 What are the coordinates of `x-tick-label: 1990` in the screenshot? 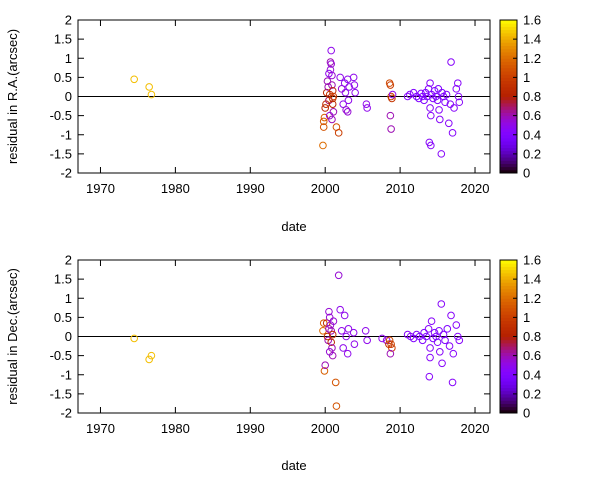 It's located at (250, 188).